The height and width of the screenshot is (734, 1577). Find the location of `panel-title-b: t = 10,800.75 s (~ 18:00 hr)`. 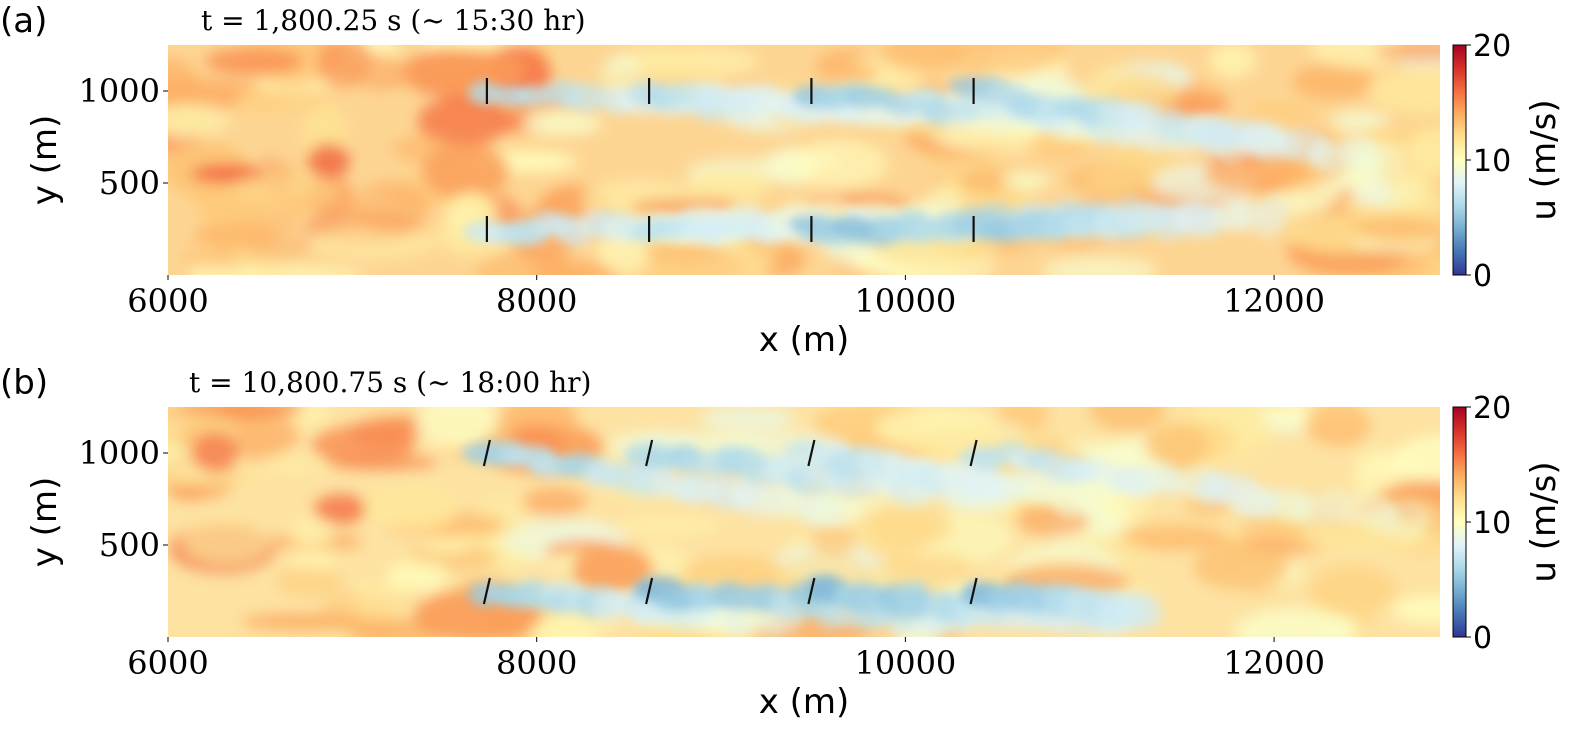

panel-title-b: t = 10,800.75 s (~ 18:00 hr) is located at coordinates (390, 382).